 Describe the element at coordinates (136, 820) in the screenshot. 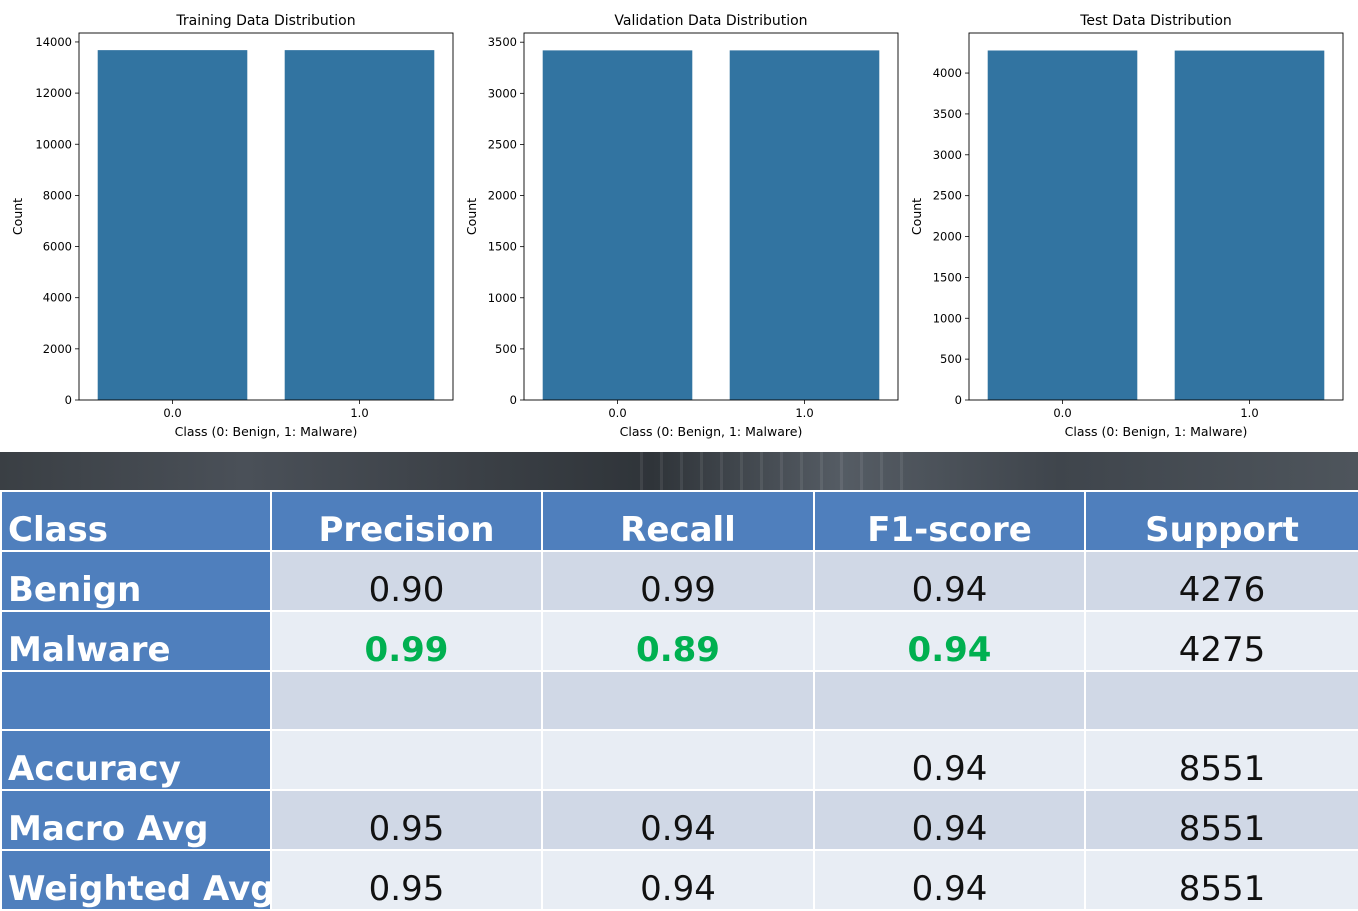

I see `row-label: Macro Avg` at that location.